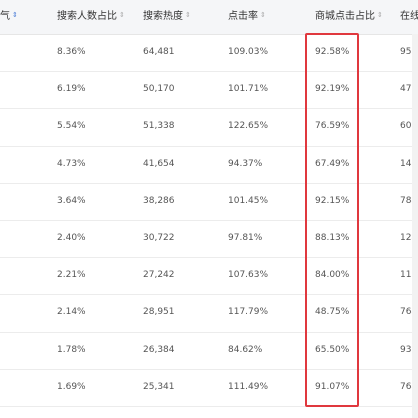 The image size is (418, 418). What do you see at coordinates (71, 52) in the screenshot?
I see `cell-search-share: 8.36%` at bounding box center [71, 52].